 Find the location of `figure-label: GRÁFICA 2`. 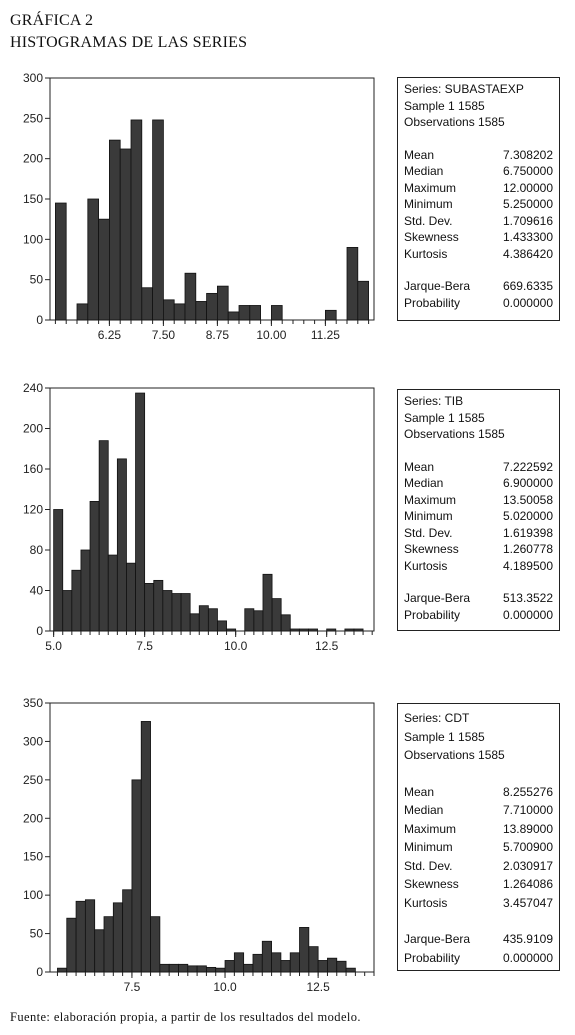

figure-label: GRÁFICA 2 is located at coordinates (52, 20).